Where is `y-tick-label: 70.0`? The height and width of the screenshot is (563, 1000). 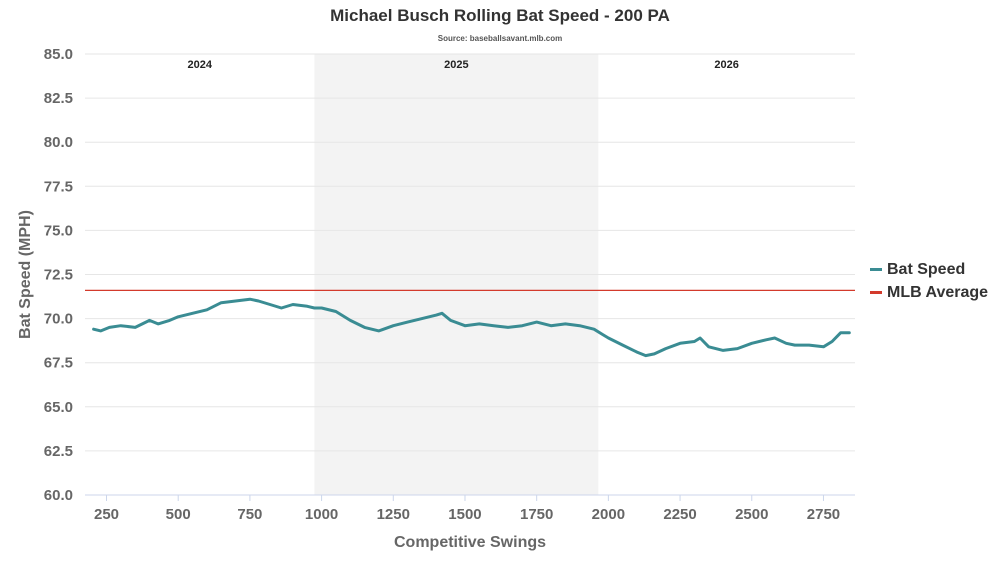
y-tick-label: 70.0 is located at coordinates (58, 319).